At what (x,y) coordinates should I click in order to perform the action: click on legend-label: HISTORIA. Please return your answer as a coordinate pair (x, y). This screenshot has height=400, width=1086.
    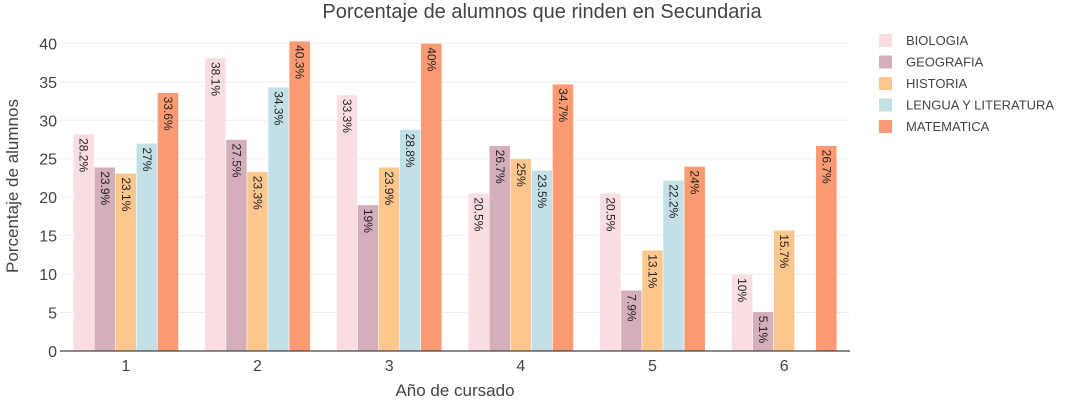
    Looking at the image, I should click on (936, 83).